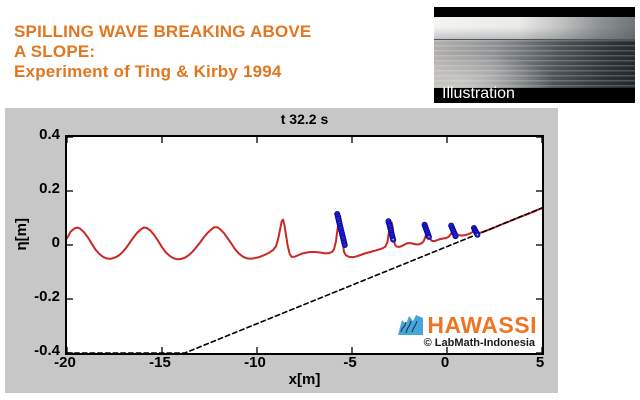  I want to click on y-tick-label: 0.4, so click(49, 134).